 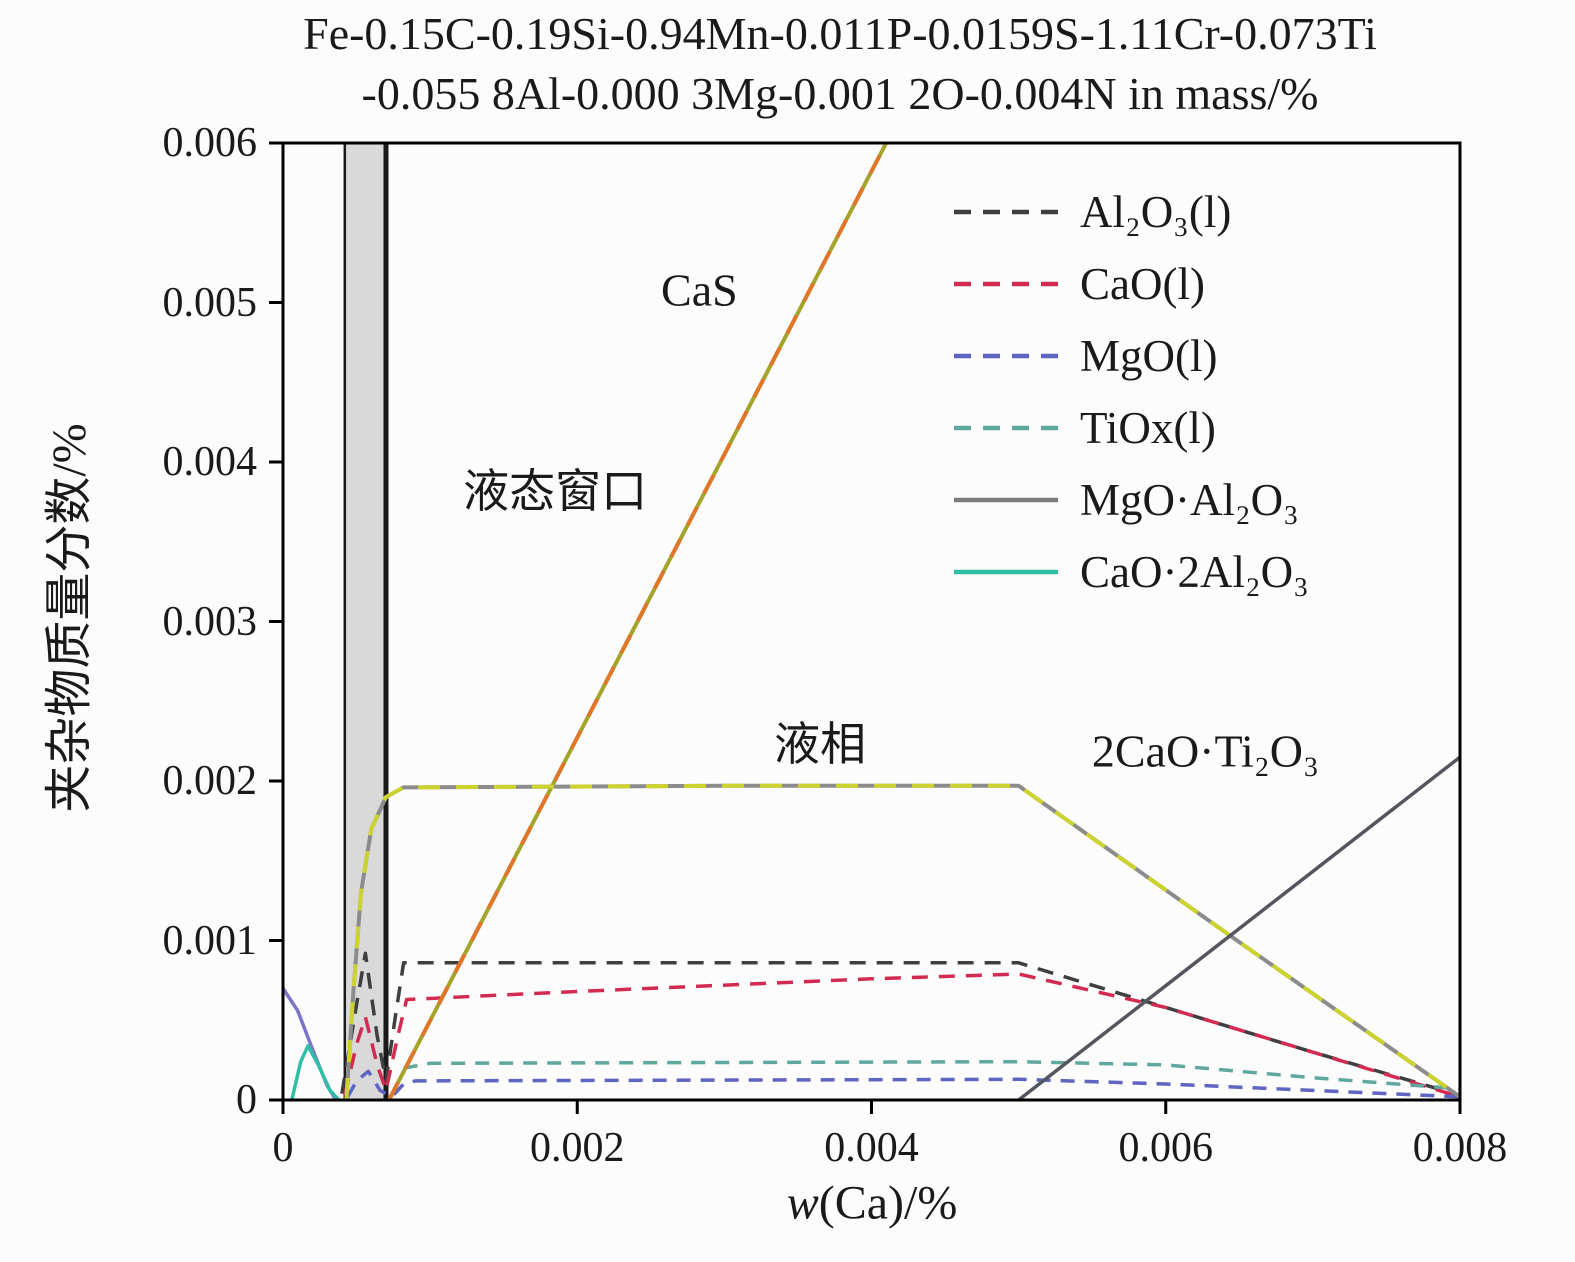 What do you see at coordinates (1142, 284) in the screenshot?
I see `legend-label: CaO(l)` at bounding box center [1142, 284].